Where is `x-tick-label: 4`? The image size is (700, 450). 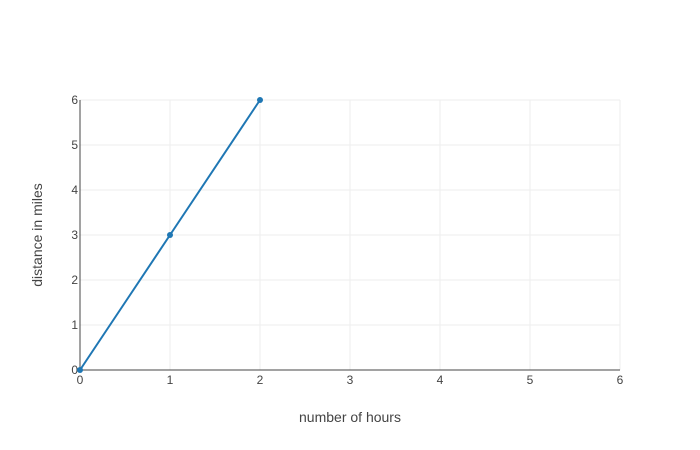 x-tick-label: 4 is located at coordinates (440, 380).